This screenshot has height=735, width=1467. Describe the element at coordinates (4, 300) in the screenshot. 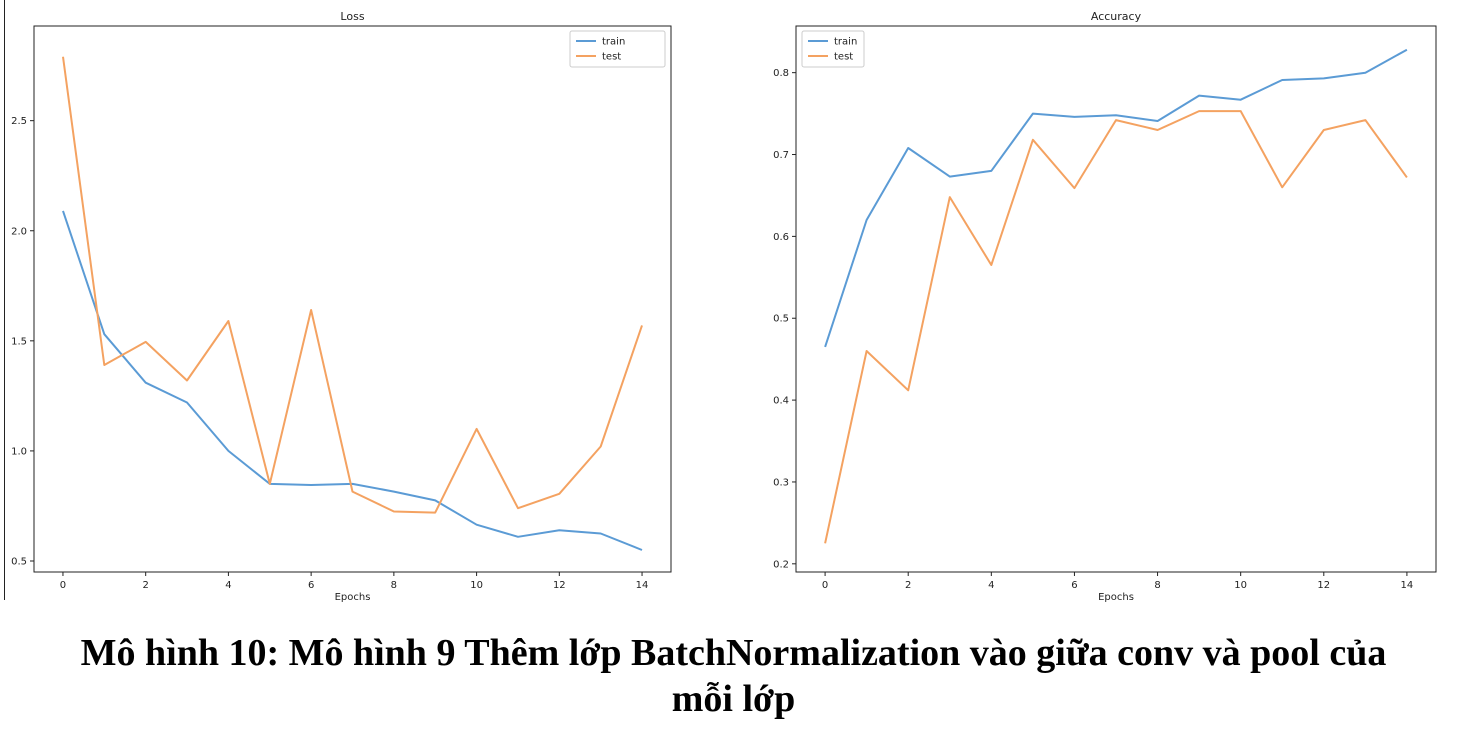

I see `left-border-line` at that location.